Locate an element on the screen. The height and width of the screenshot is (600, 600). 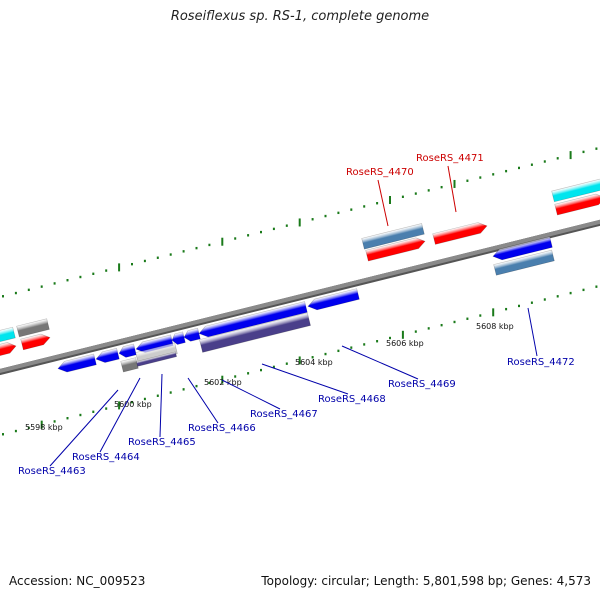
accession-label: Accession: is located at coordinates (41, 581).